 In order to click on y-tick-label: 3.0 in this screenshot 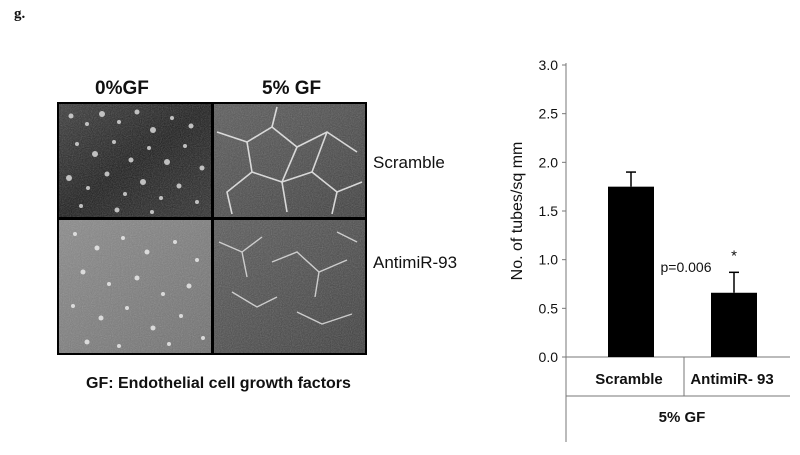, I will do `click(549, 65)`.